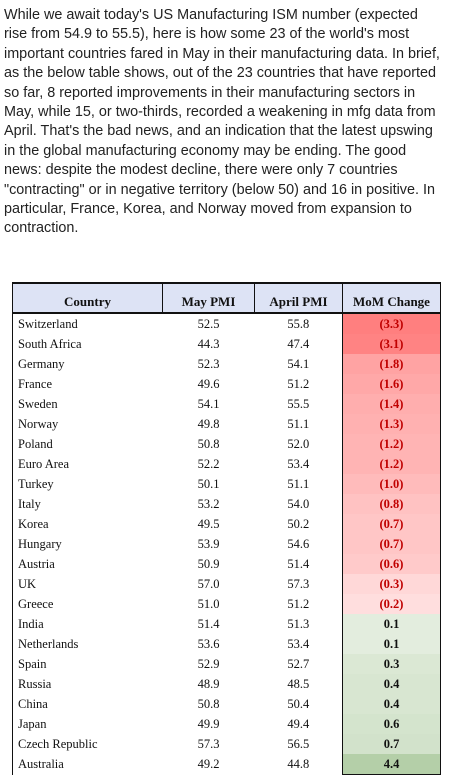  I want to click on mom-change-cell: (3.3), so click(391, 323).